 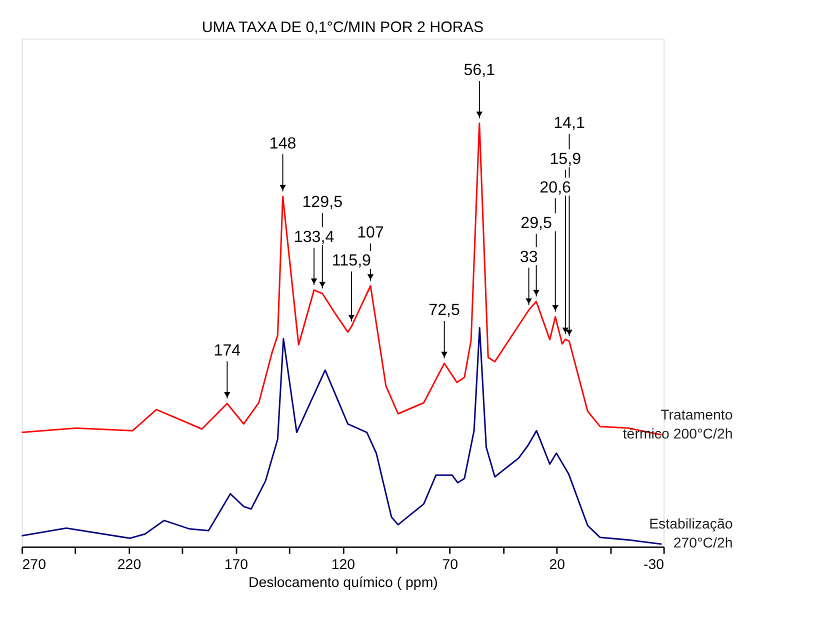 I want to click on annotation: 56,1, so click(x=480, y=70).